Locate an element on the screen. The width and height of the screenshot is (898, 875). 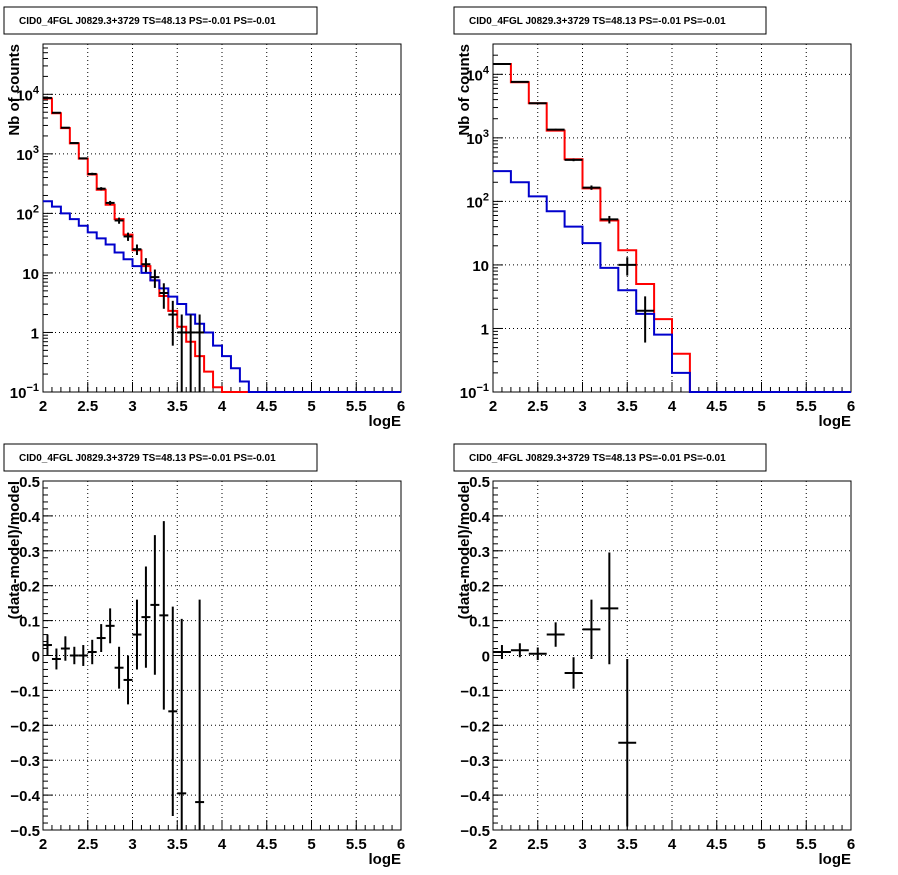
y-tick-label: 1 is located at coordinates (485, 329).